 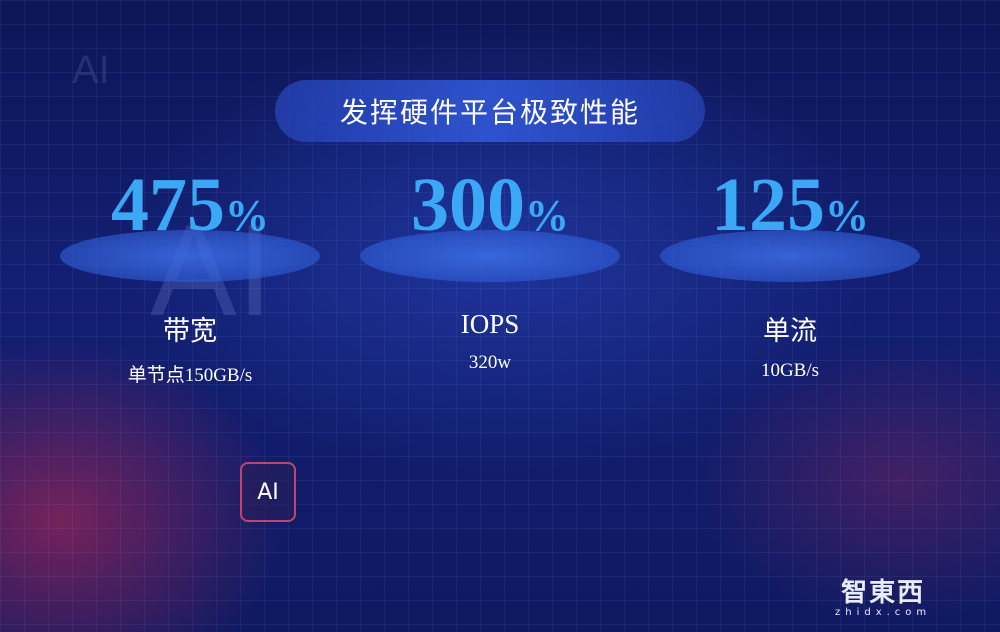 I want to click on metric-single-stream: 125% 单流 10GB/s, so click(x=790, y=271).